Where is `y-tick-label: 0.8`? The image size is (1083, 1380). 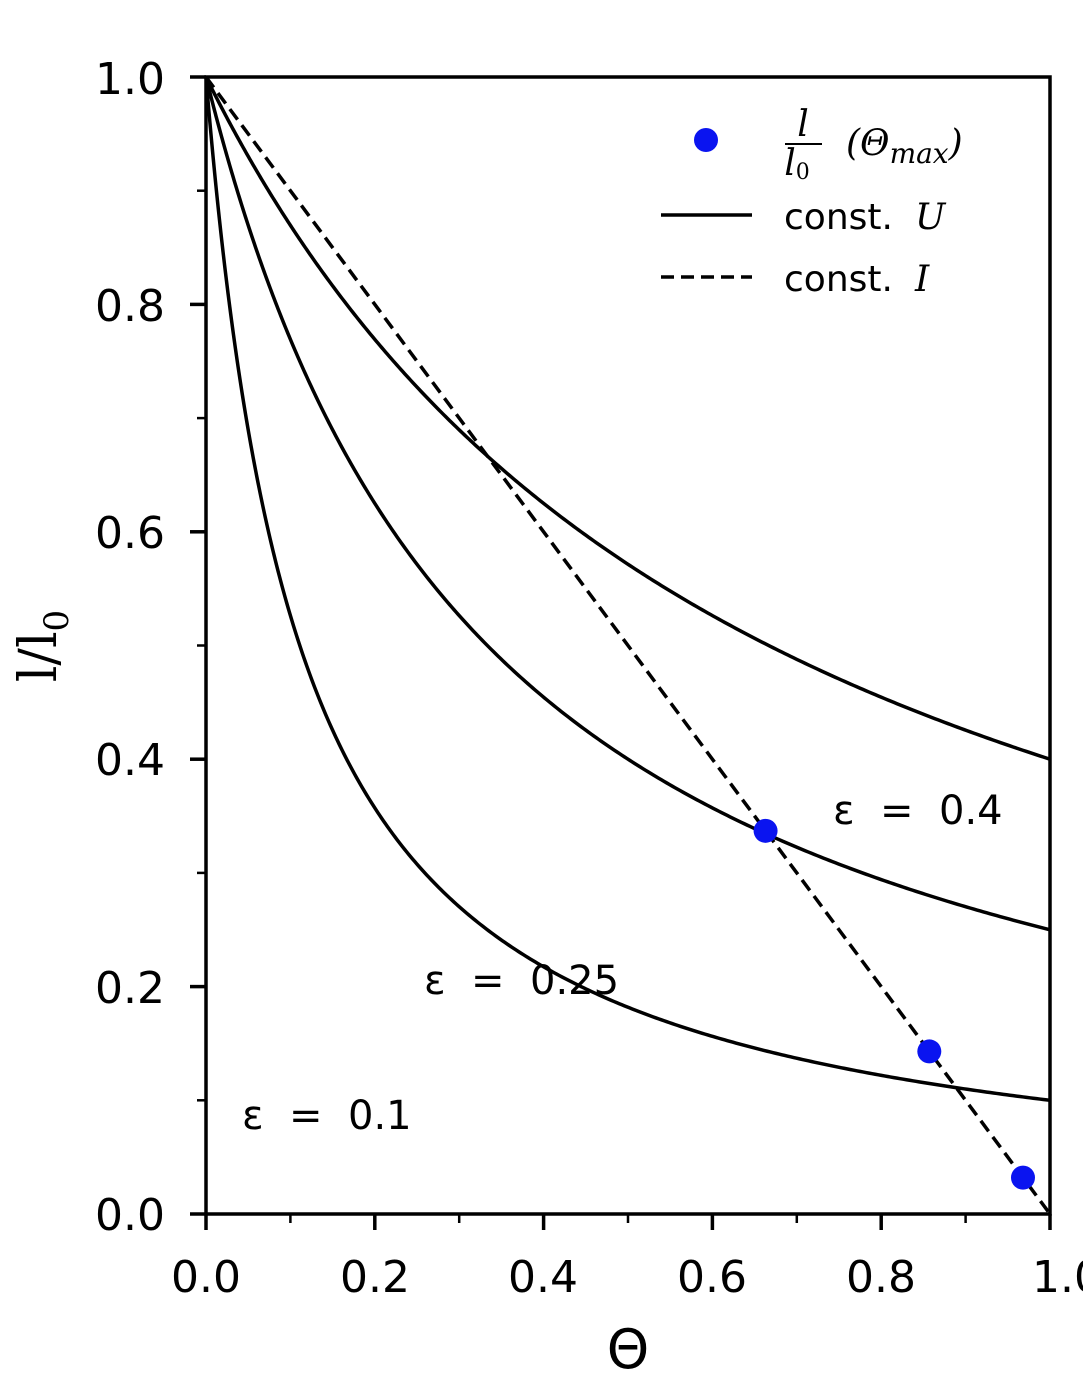
y-tick-label: 0.8 is located at coordinates (130, 306).